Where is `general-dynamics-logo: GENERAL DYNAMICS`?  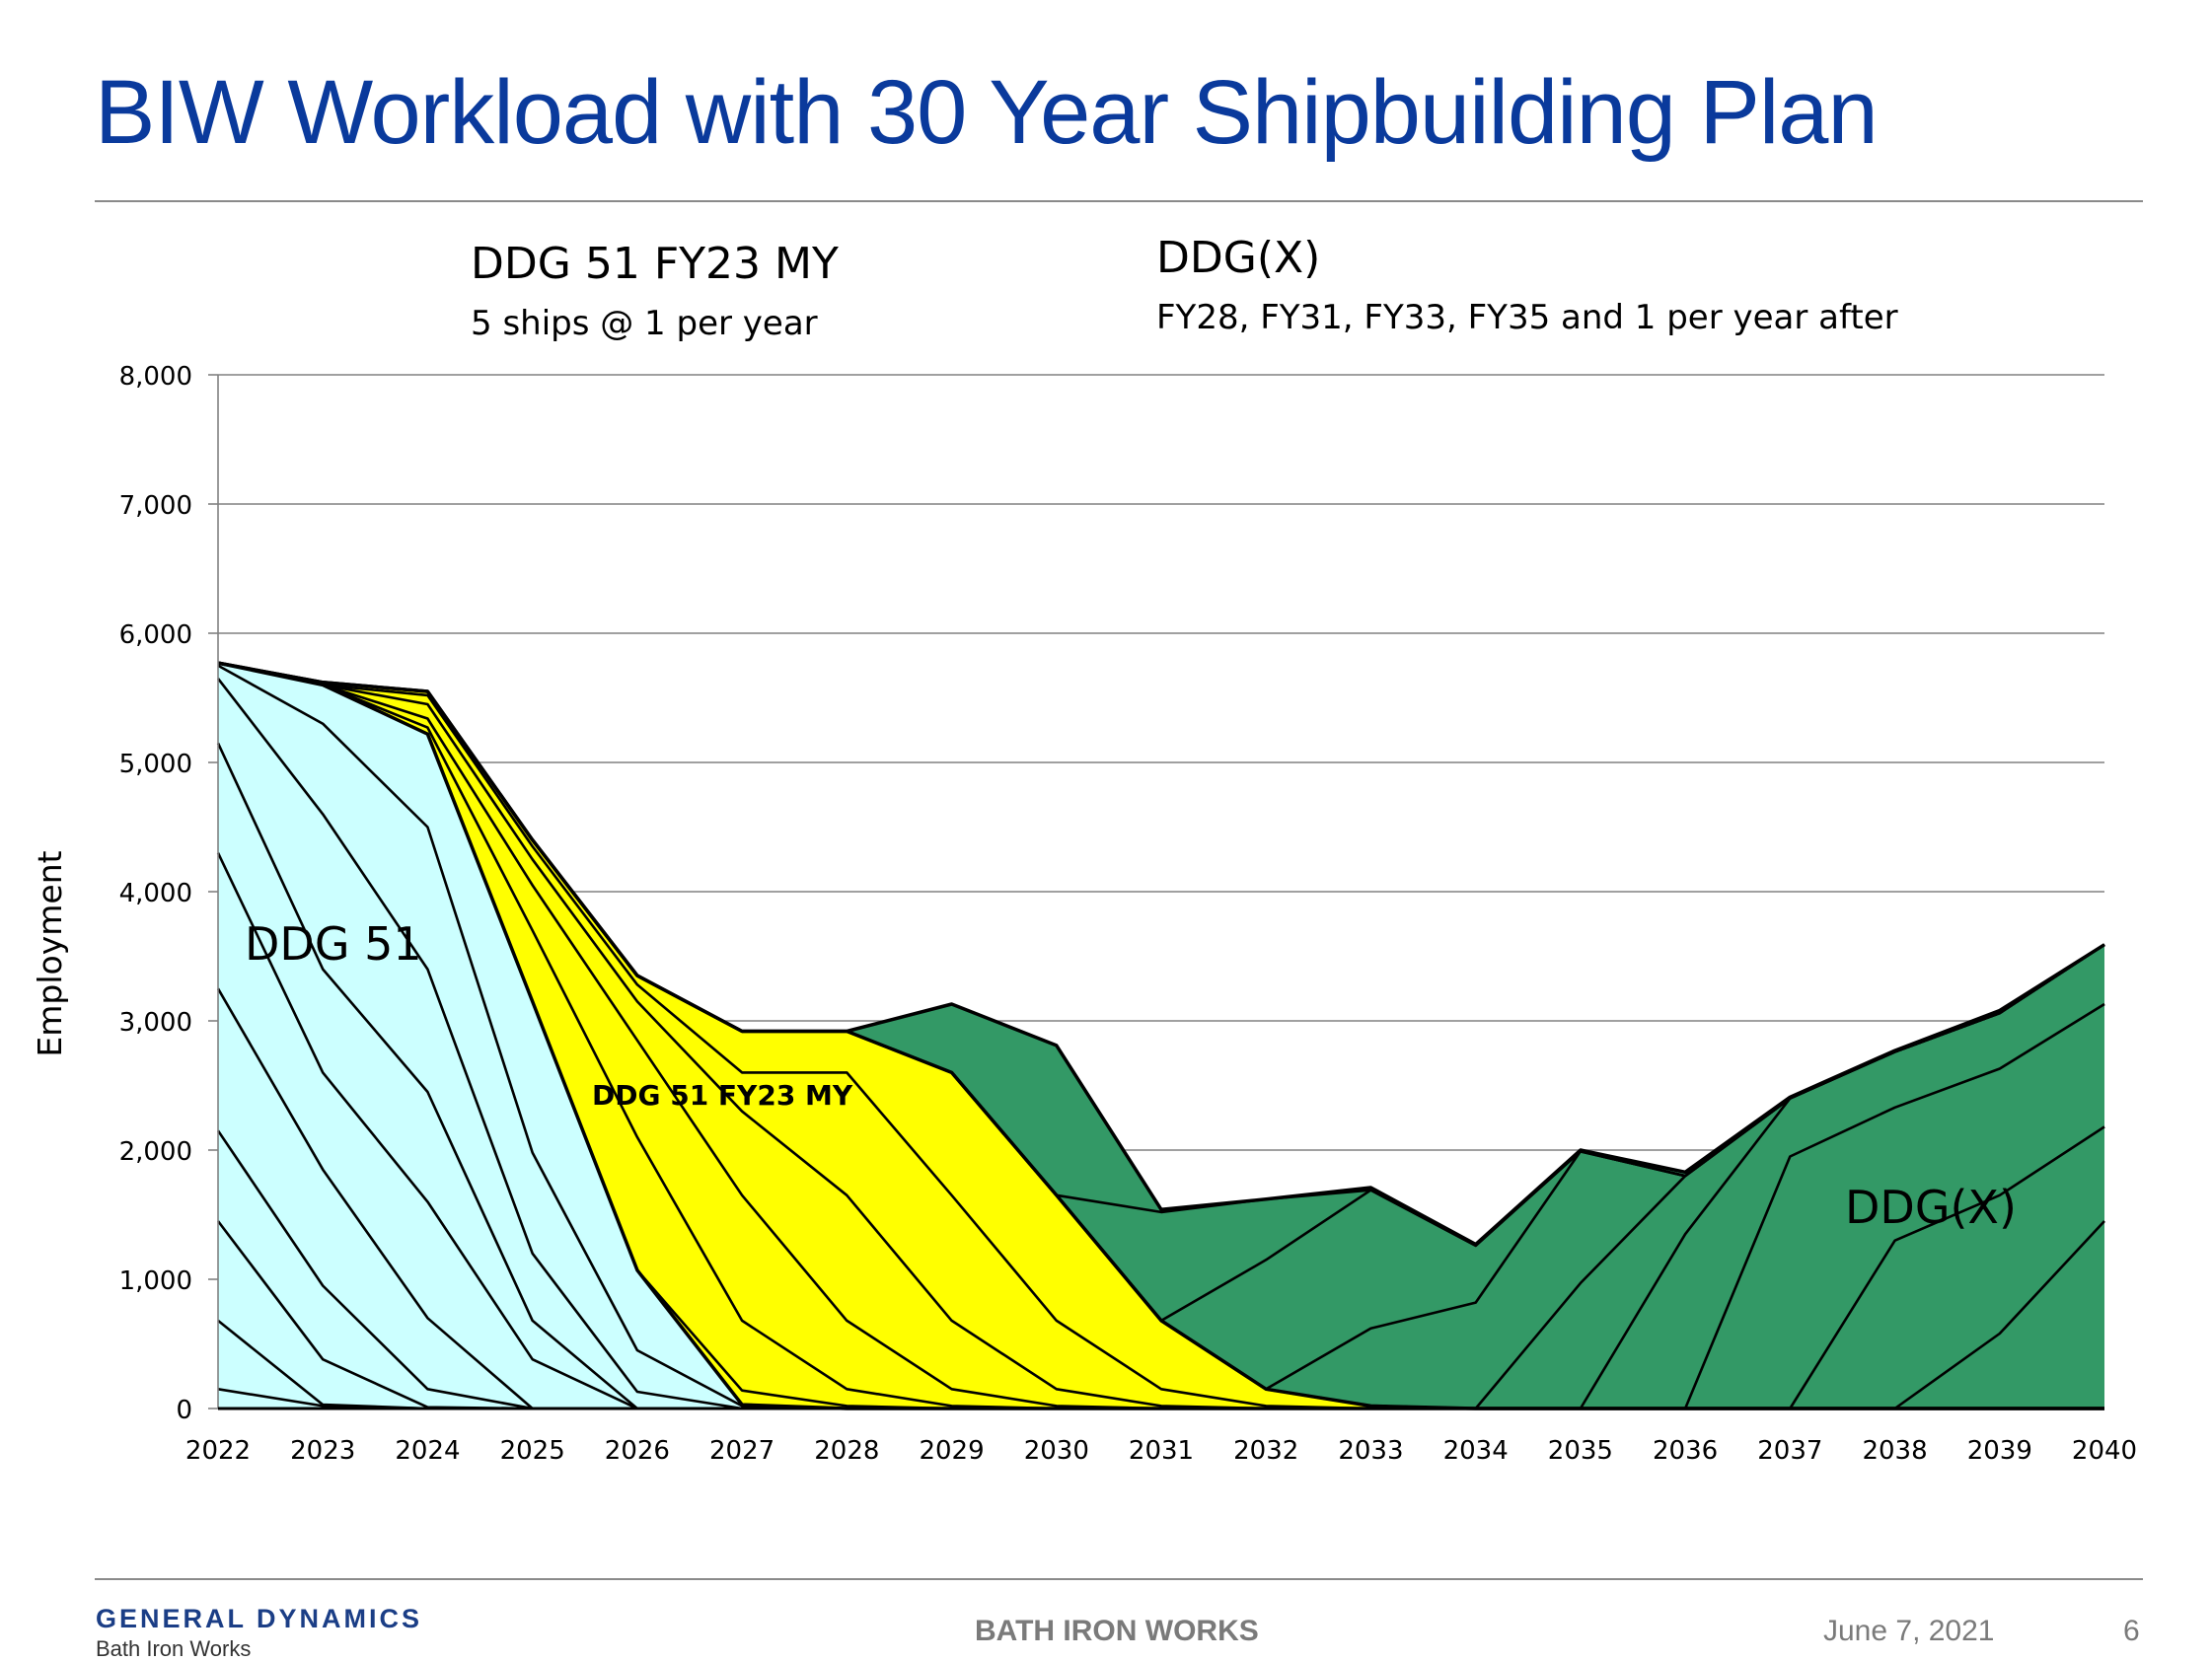
general-dynamics-logo: GENERAL DYNAMICS is located at coordinates (259, 1619).